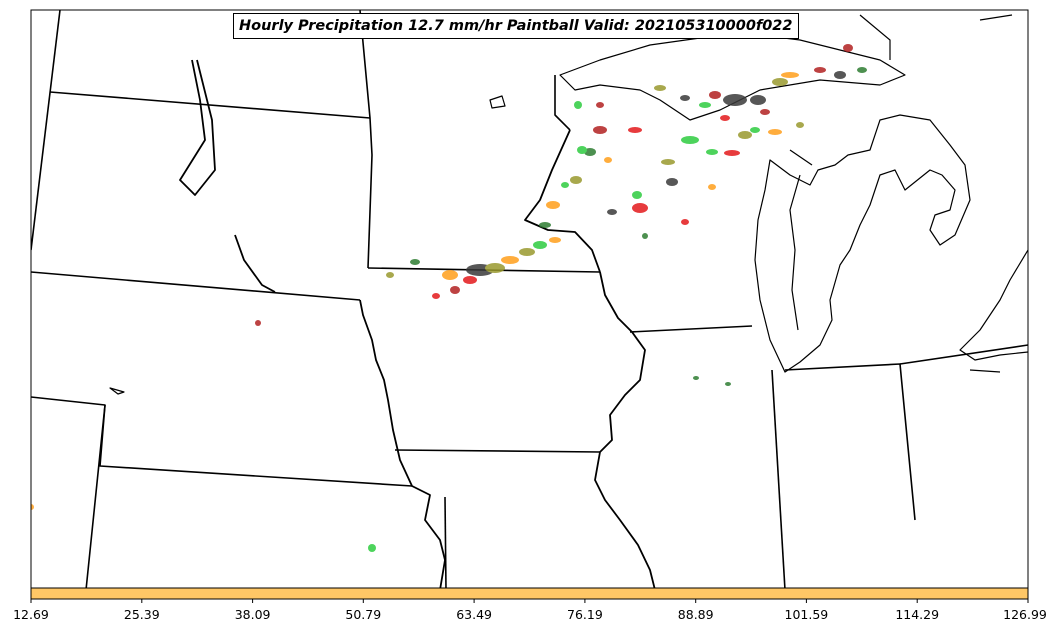 The height and width of the screenshot is (633, 1062). Describe the element at coordinates (141, 614) in the screenshot. I see `colorbar-tick-label: 25.39` at that location.